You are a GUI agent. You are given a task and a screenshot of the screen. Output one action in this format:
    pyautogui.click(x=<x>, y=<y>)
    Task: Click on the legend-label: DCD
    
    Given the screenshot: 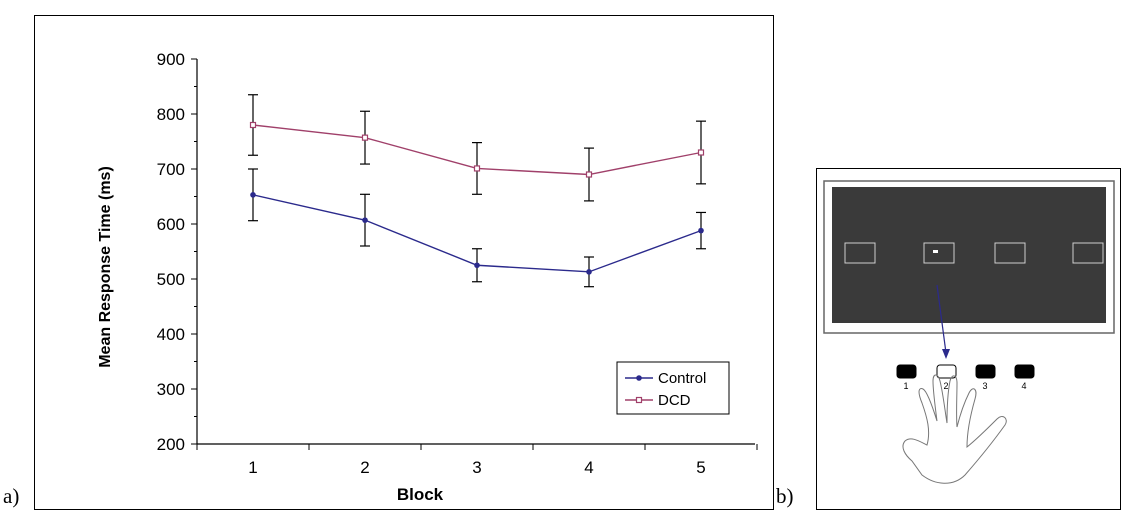 What is the action you would take?
    pyautogui.click(x=674, y=400)
    